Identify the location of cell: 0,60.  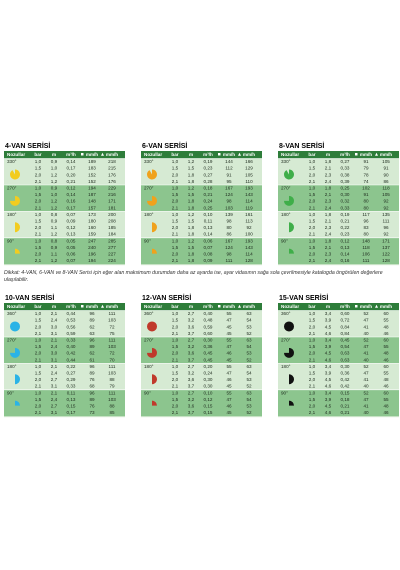
(345, 313).